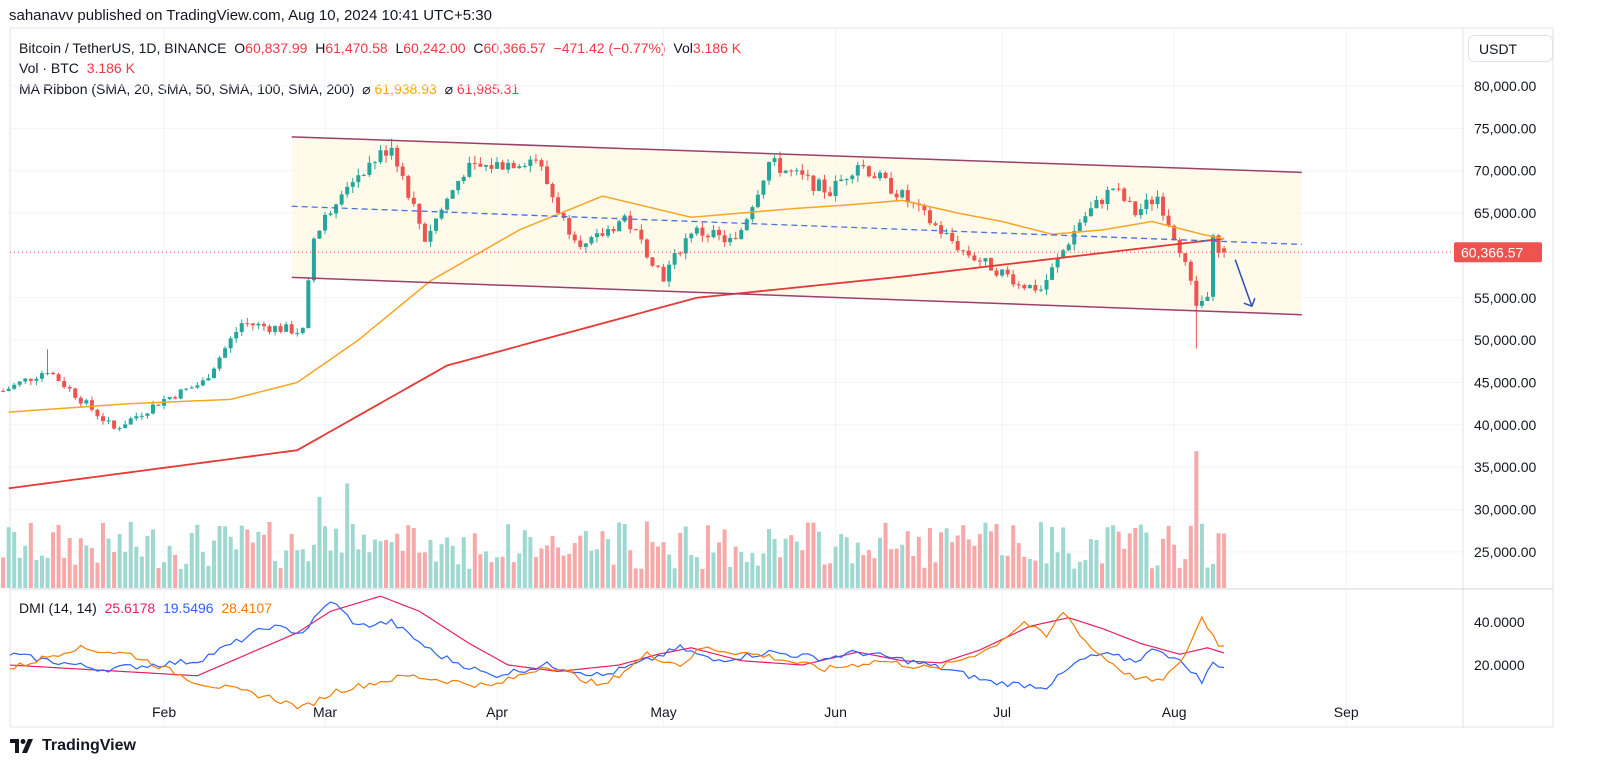  Describe the element at coordinates (164, 712) in the screenshot. I see `x-tick-label: Feb` at that location.